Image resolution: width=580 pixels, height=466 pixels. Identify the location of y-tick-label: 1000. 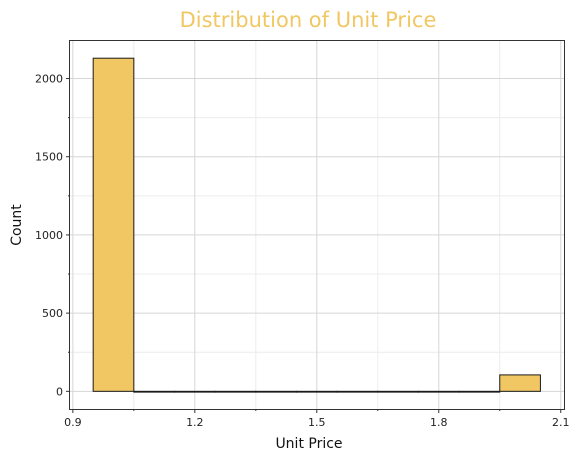
(49, 235).